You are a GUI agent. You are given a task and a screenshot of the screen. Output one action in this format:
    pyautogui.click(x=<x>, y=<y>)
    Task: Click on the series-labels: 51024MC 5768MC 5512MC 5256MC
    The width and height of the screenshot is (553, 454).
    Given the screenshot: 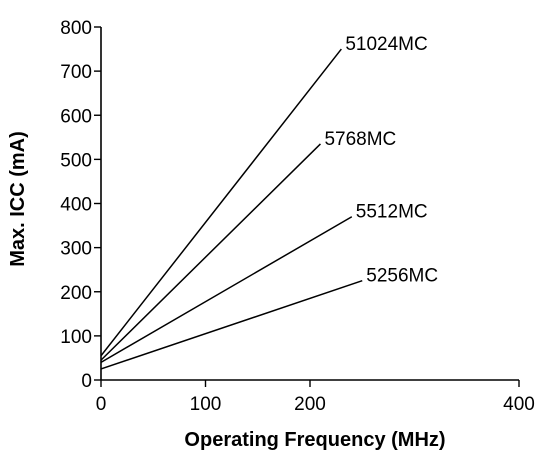 What is the action you would take?
    pyautogui.click(x=381, y=160)
    